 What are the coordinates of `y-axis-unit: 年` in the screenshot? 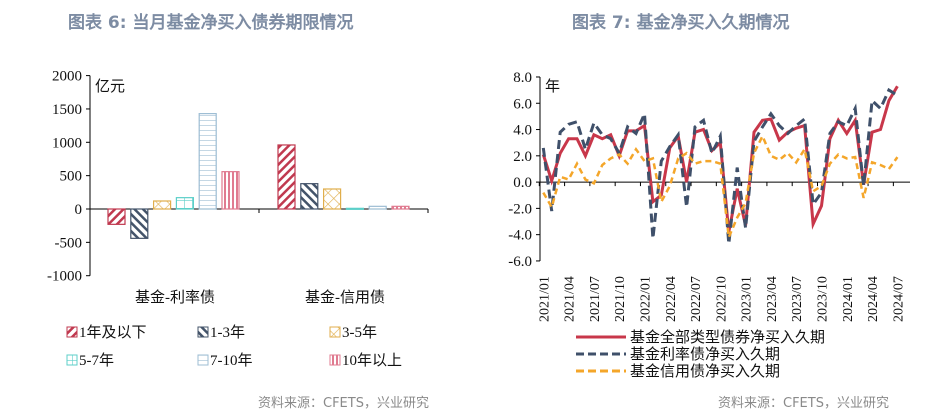 It's located at (552, 86).